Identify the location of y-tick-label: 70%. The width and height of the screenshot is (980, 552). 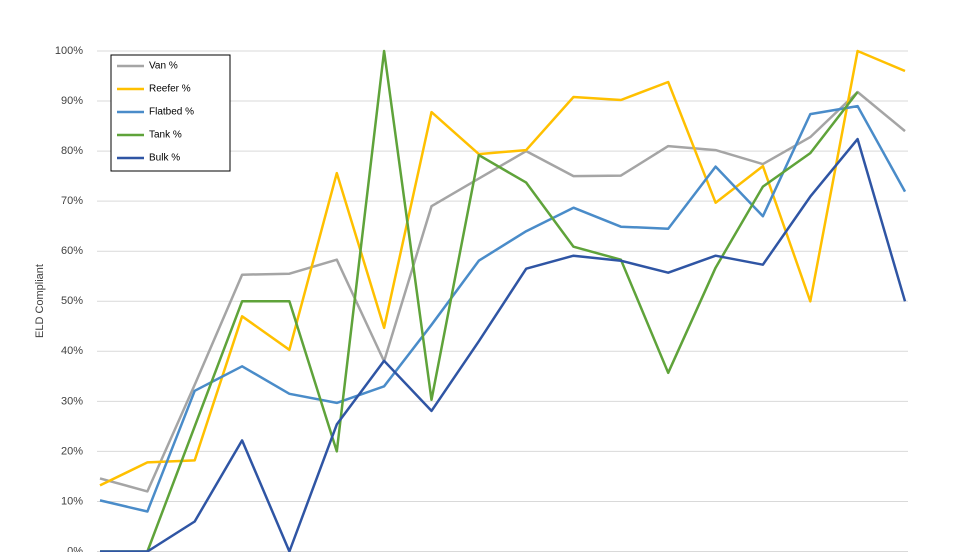
(72, 201).